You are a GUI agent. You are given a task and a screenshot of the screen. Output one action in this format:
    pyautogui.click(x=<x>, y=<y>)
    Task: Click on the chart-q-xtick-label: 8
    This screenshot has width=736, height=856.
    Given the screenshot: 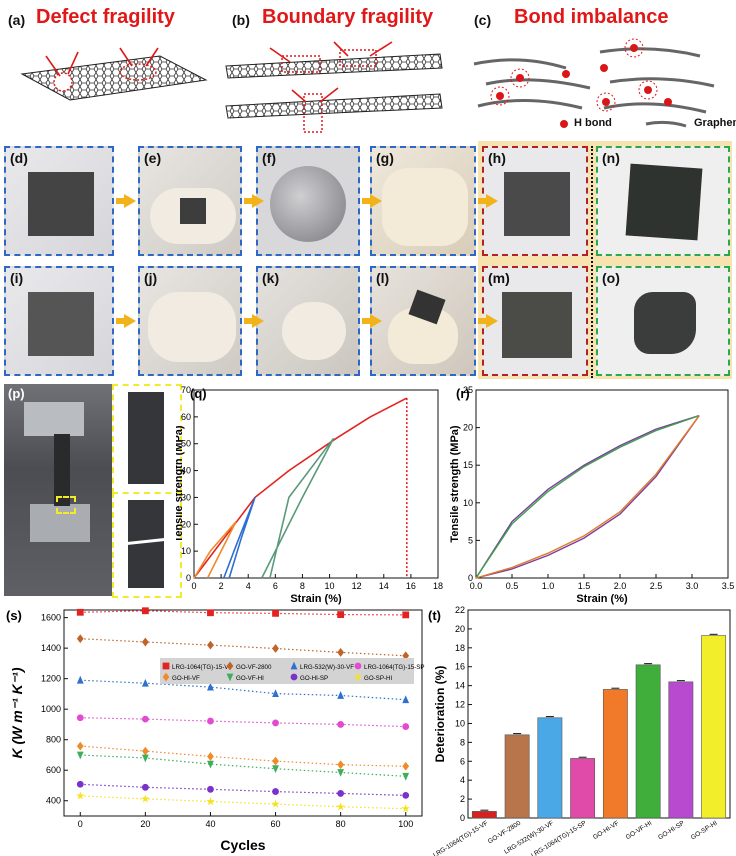 What is the action you would take?
    pyautogui.click(x=302, y=586)
    